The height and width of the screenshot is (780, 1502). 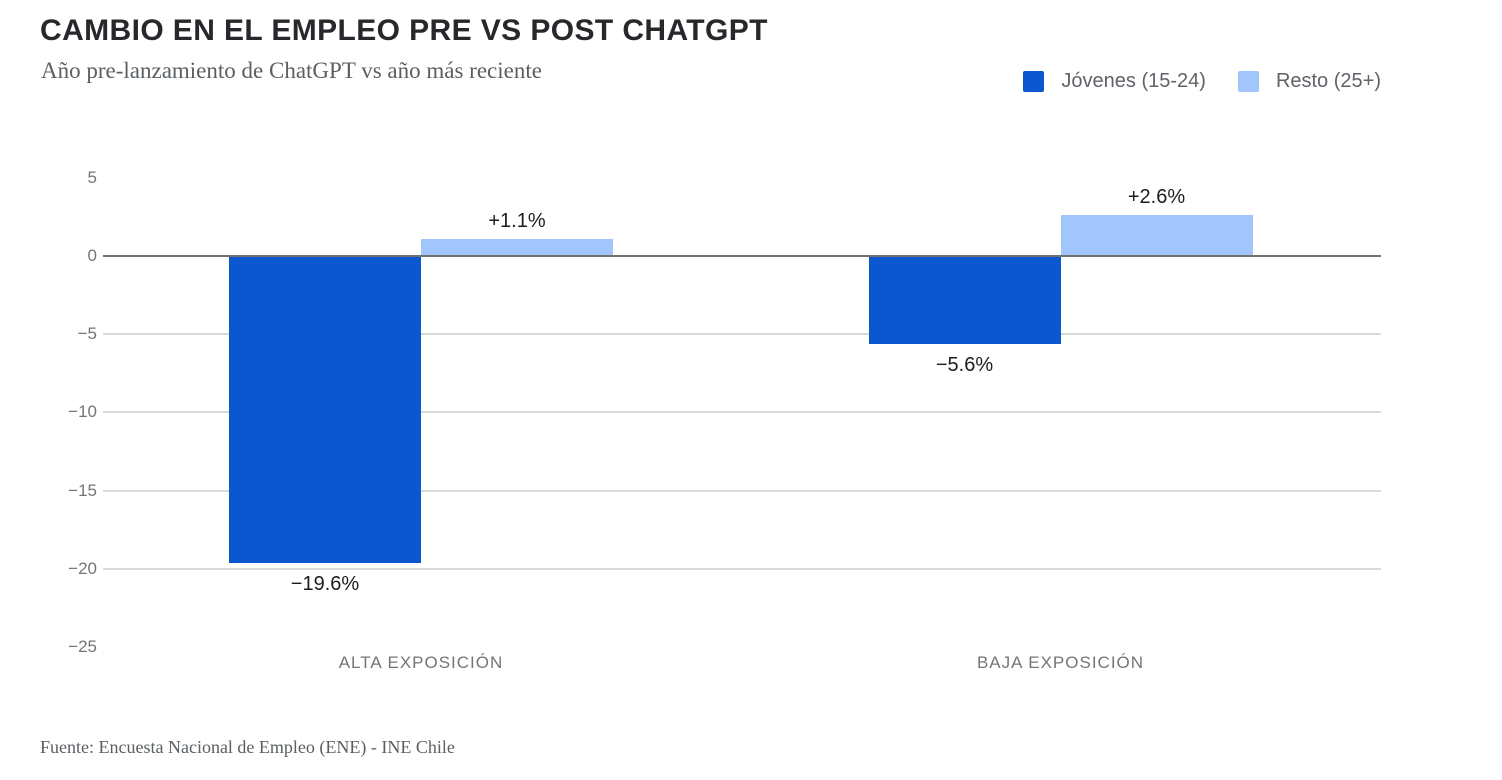 What do you see at coordinates (517, 220) in the screenshot?
I see `bar-value-label: +1.1%` at bounding box center [517, 220].